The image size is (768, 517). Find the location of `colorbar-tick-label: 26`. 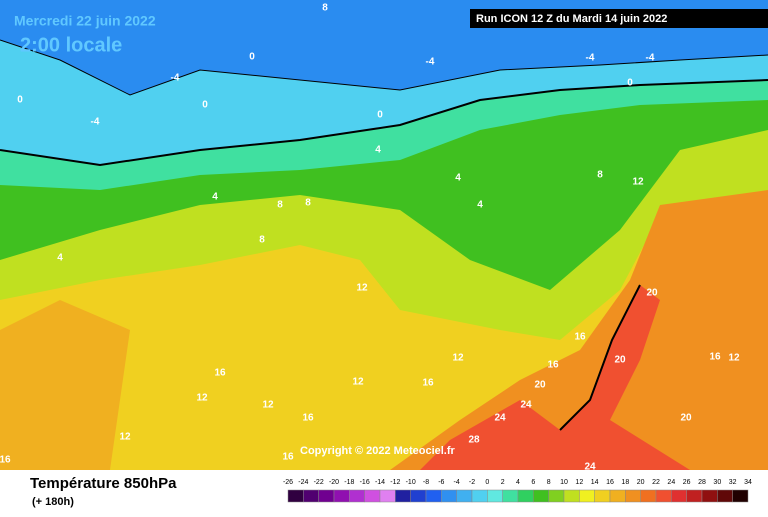

colorbar-tick-label: 26 is located at coordinates (687, 482).